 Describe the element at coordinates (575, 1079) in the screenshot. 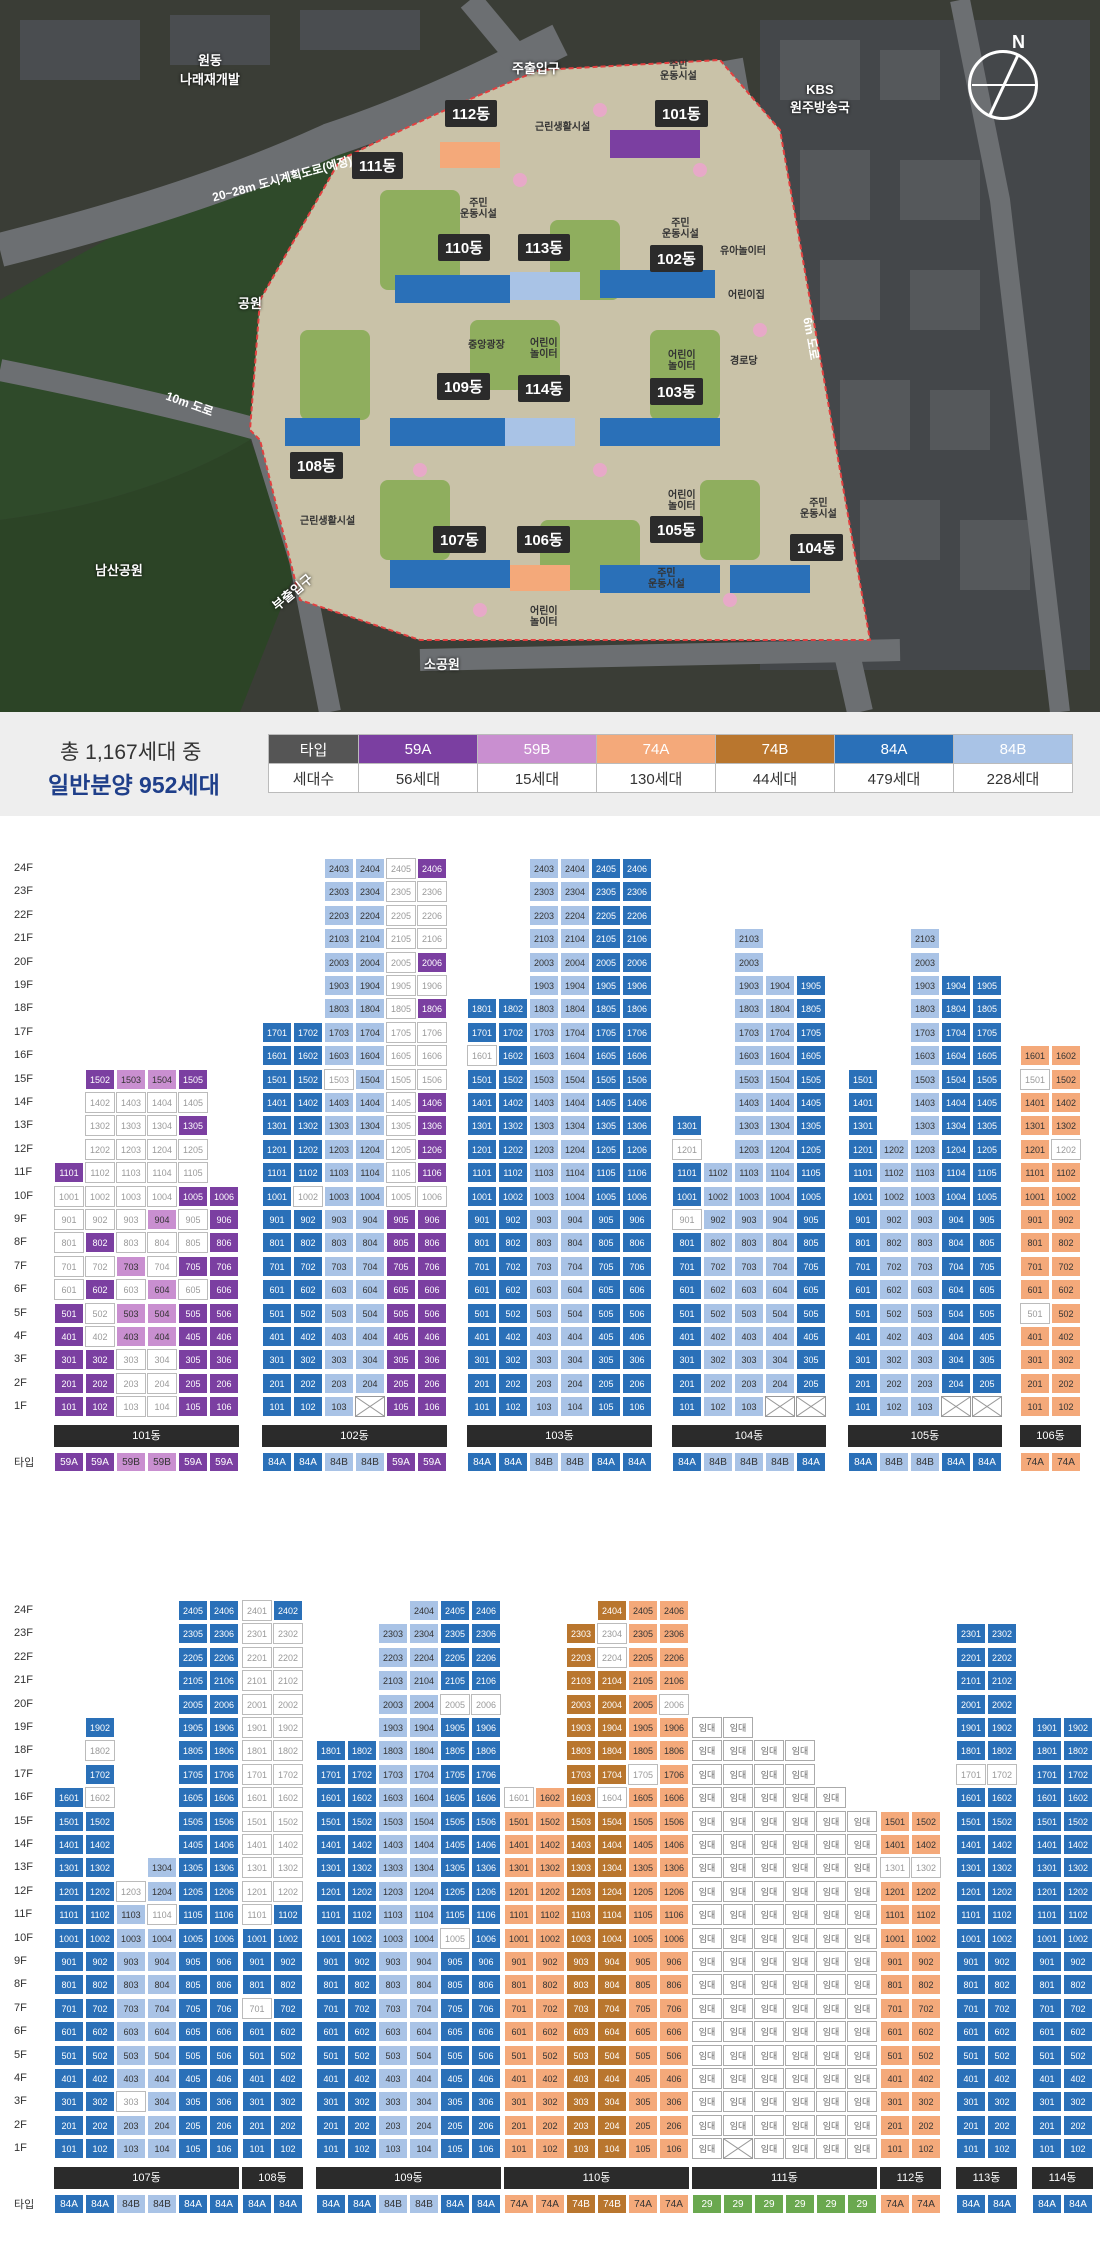

I see `unit-cell: 1504` at that location.